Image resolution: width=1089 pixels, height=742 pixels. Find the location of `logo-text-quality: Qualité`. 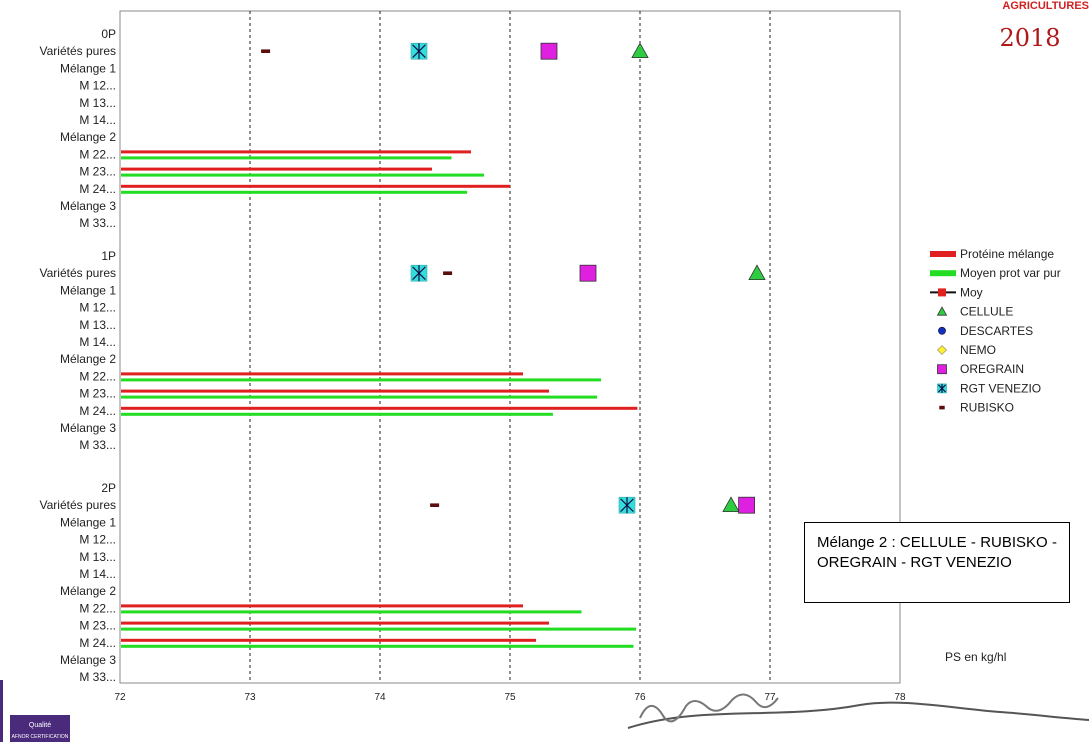

logo-text-quality: Qualité is located at coordinates (40, 725).